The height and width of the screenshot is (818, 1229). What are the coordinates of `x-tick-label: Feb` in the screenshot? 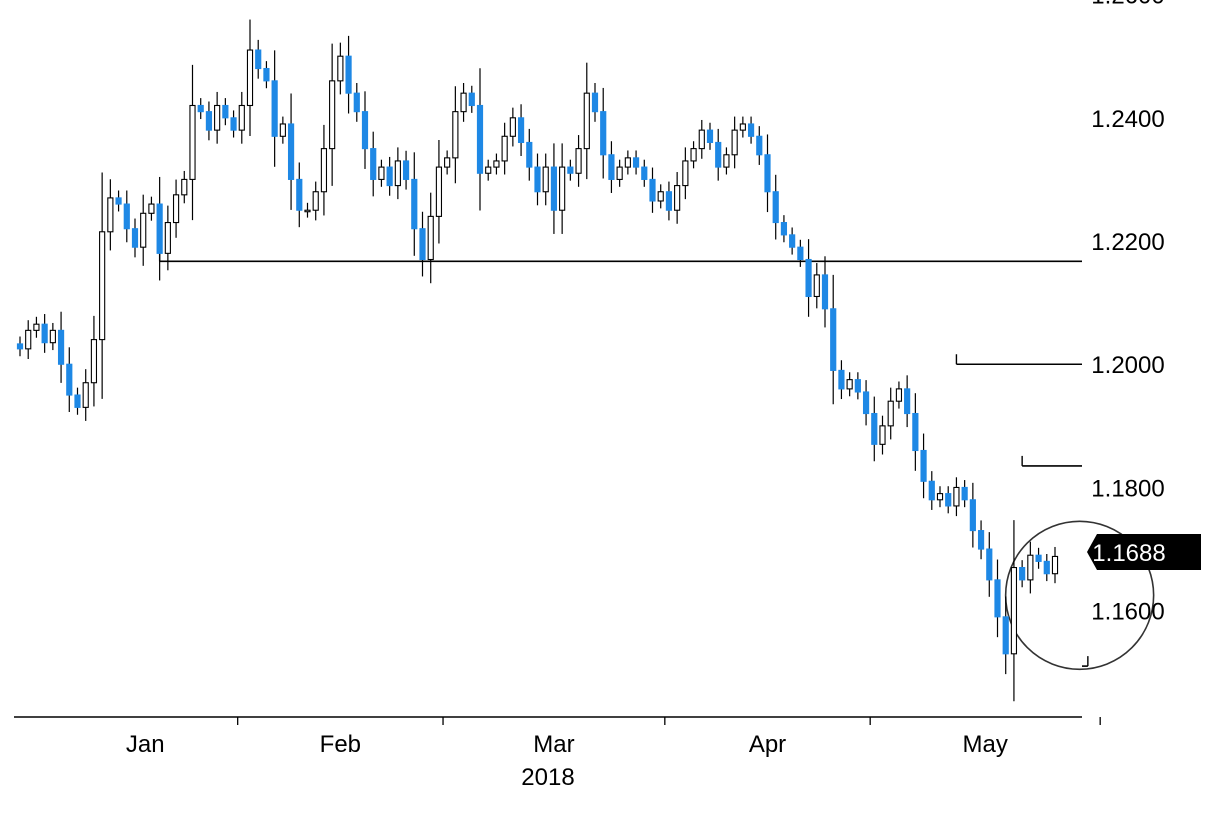 It's located at (340, 744).